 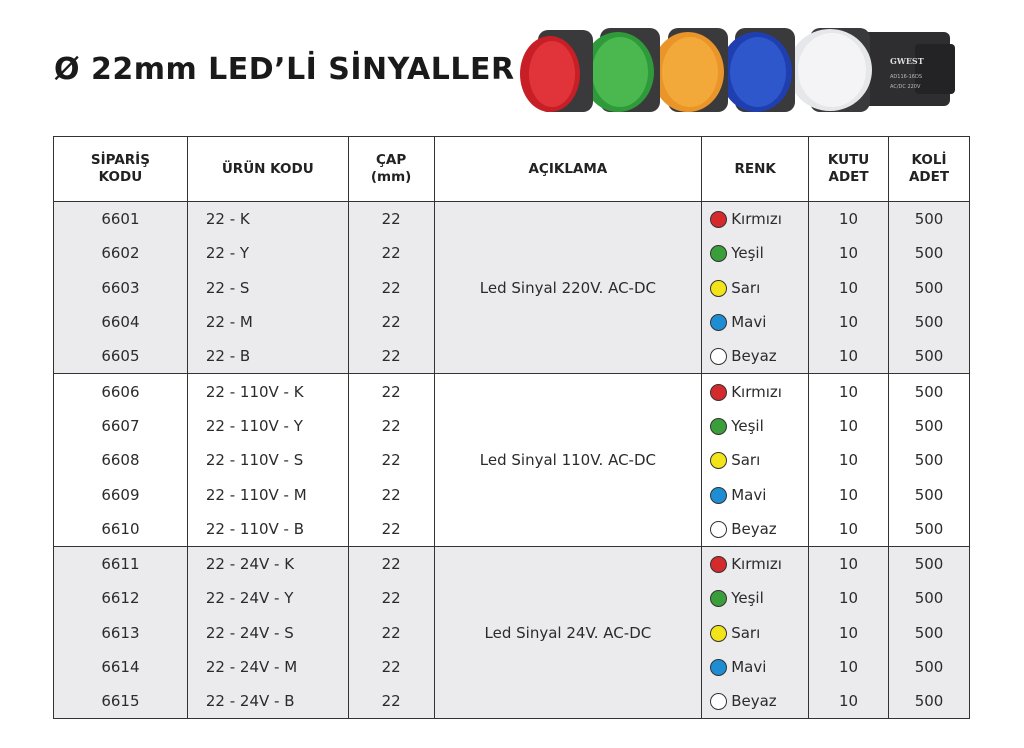 I want to click on siparis-kodu-cell: 6612, so click(x=120, y=598).